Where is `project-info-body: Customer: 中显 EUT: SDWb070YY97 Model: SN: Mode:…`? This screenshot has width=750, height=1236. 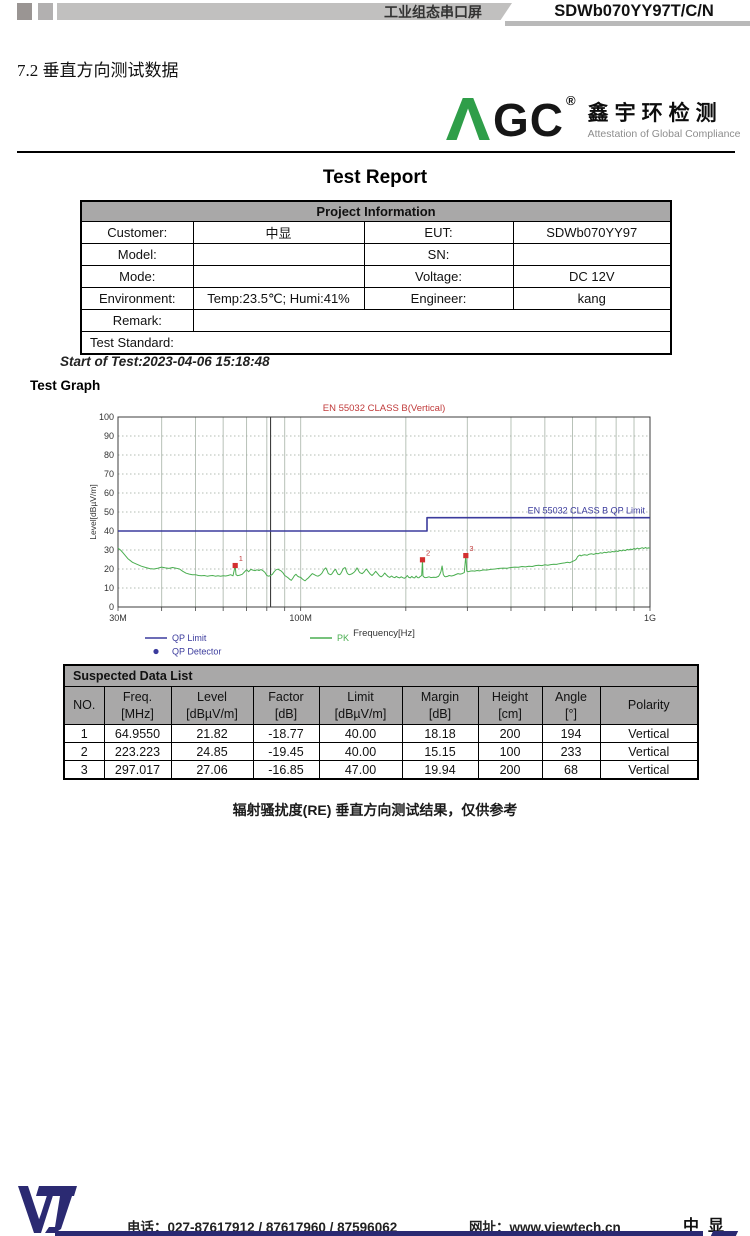 project-info-body: Customer: 中显 EUT: SDWb070YY97 Model: SN: Mode:… is located at coordinates (376, 288).